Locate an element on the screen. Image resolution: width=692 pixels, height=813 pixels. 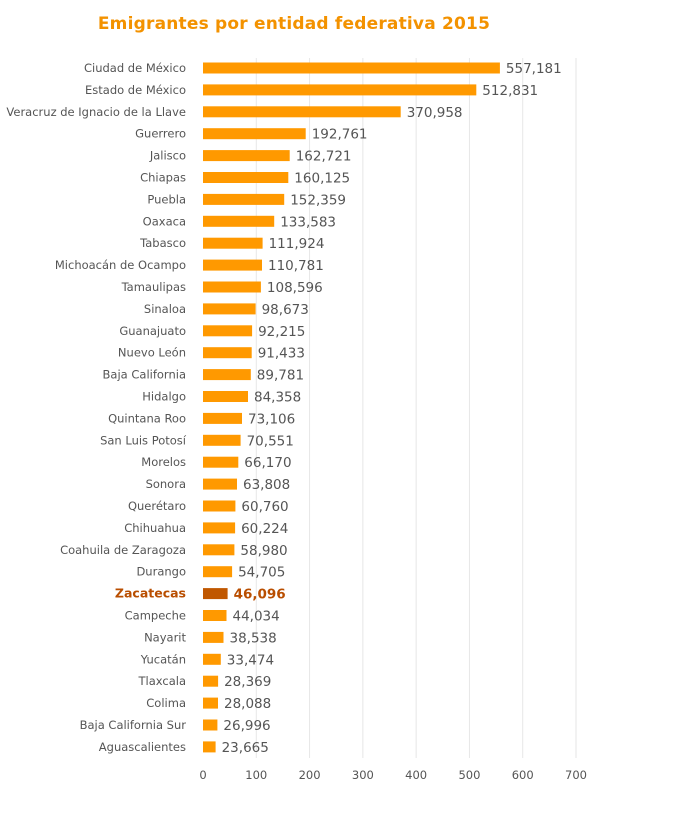
value-label: 557,181 is located at coordinates (534, 69).